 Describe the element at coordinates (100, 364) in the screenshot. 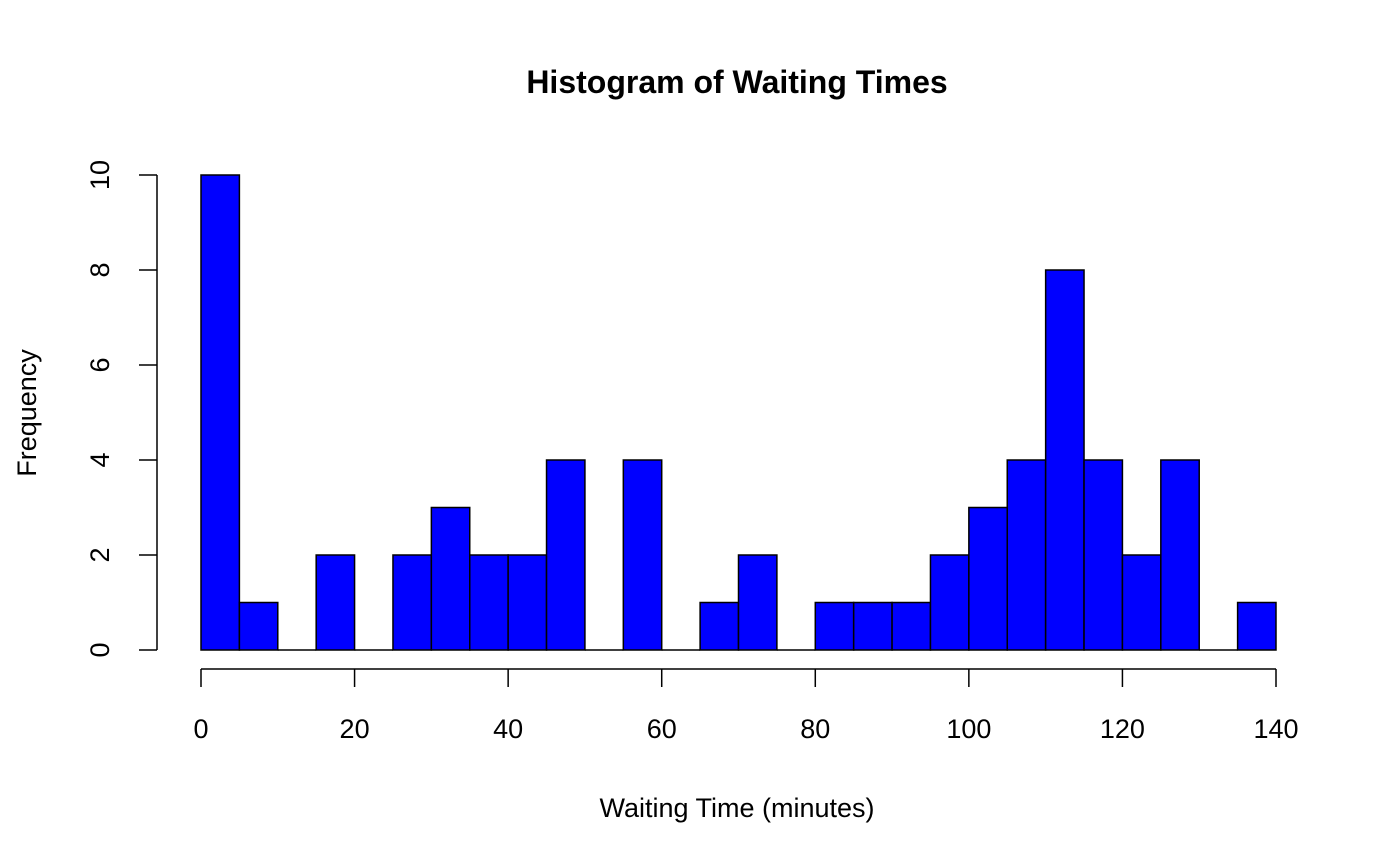

I see `y-tick-label: 6` at that location.